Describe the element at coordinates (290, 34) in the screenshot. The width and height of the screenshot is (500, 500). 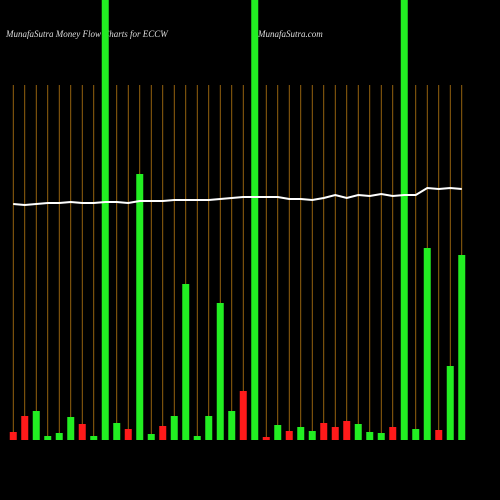
I see `chart-subtitle: MunafaSutra.com` at that location.